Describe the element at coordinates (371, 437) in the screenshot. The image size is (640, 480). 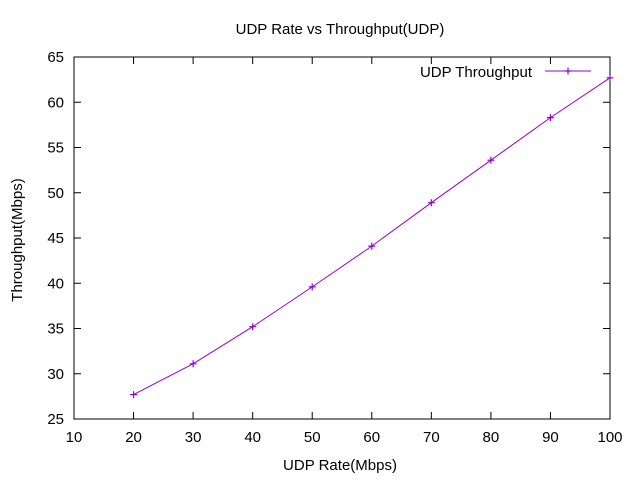
I see `x-tick-label: 60` at that location.